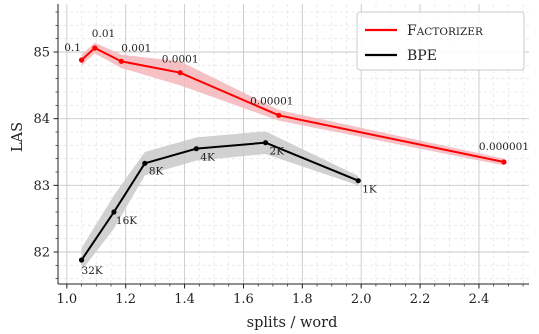 This screenshot has width=539, height=334. I want to click on y-tick-label: 83, so click(41, 186).